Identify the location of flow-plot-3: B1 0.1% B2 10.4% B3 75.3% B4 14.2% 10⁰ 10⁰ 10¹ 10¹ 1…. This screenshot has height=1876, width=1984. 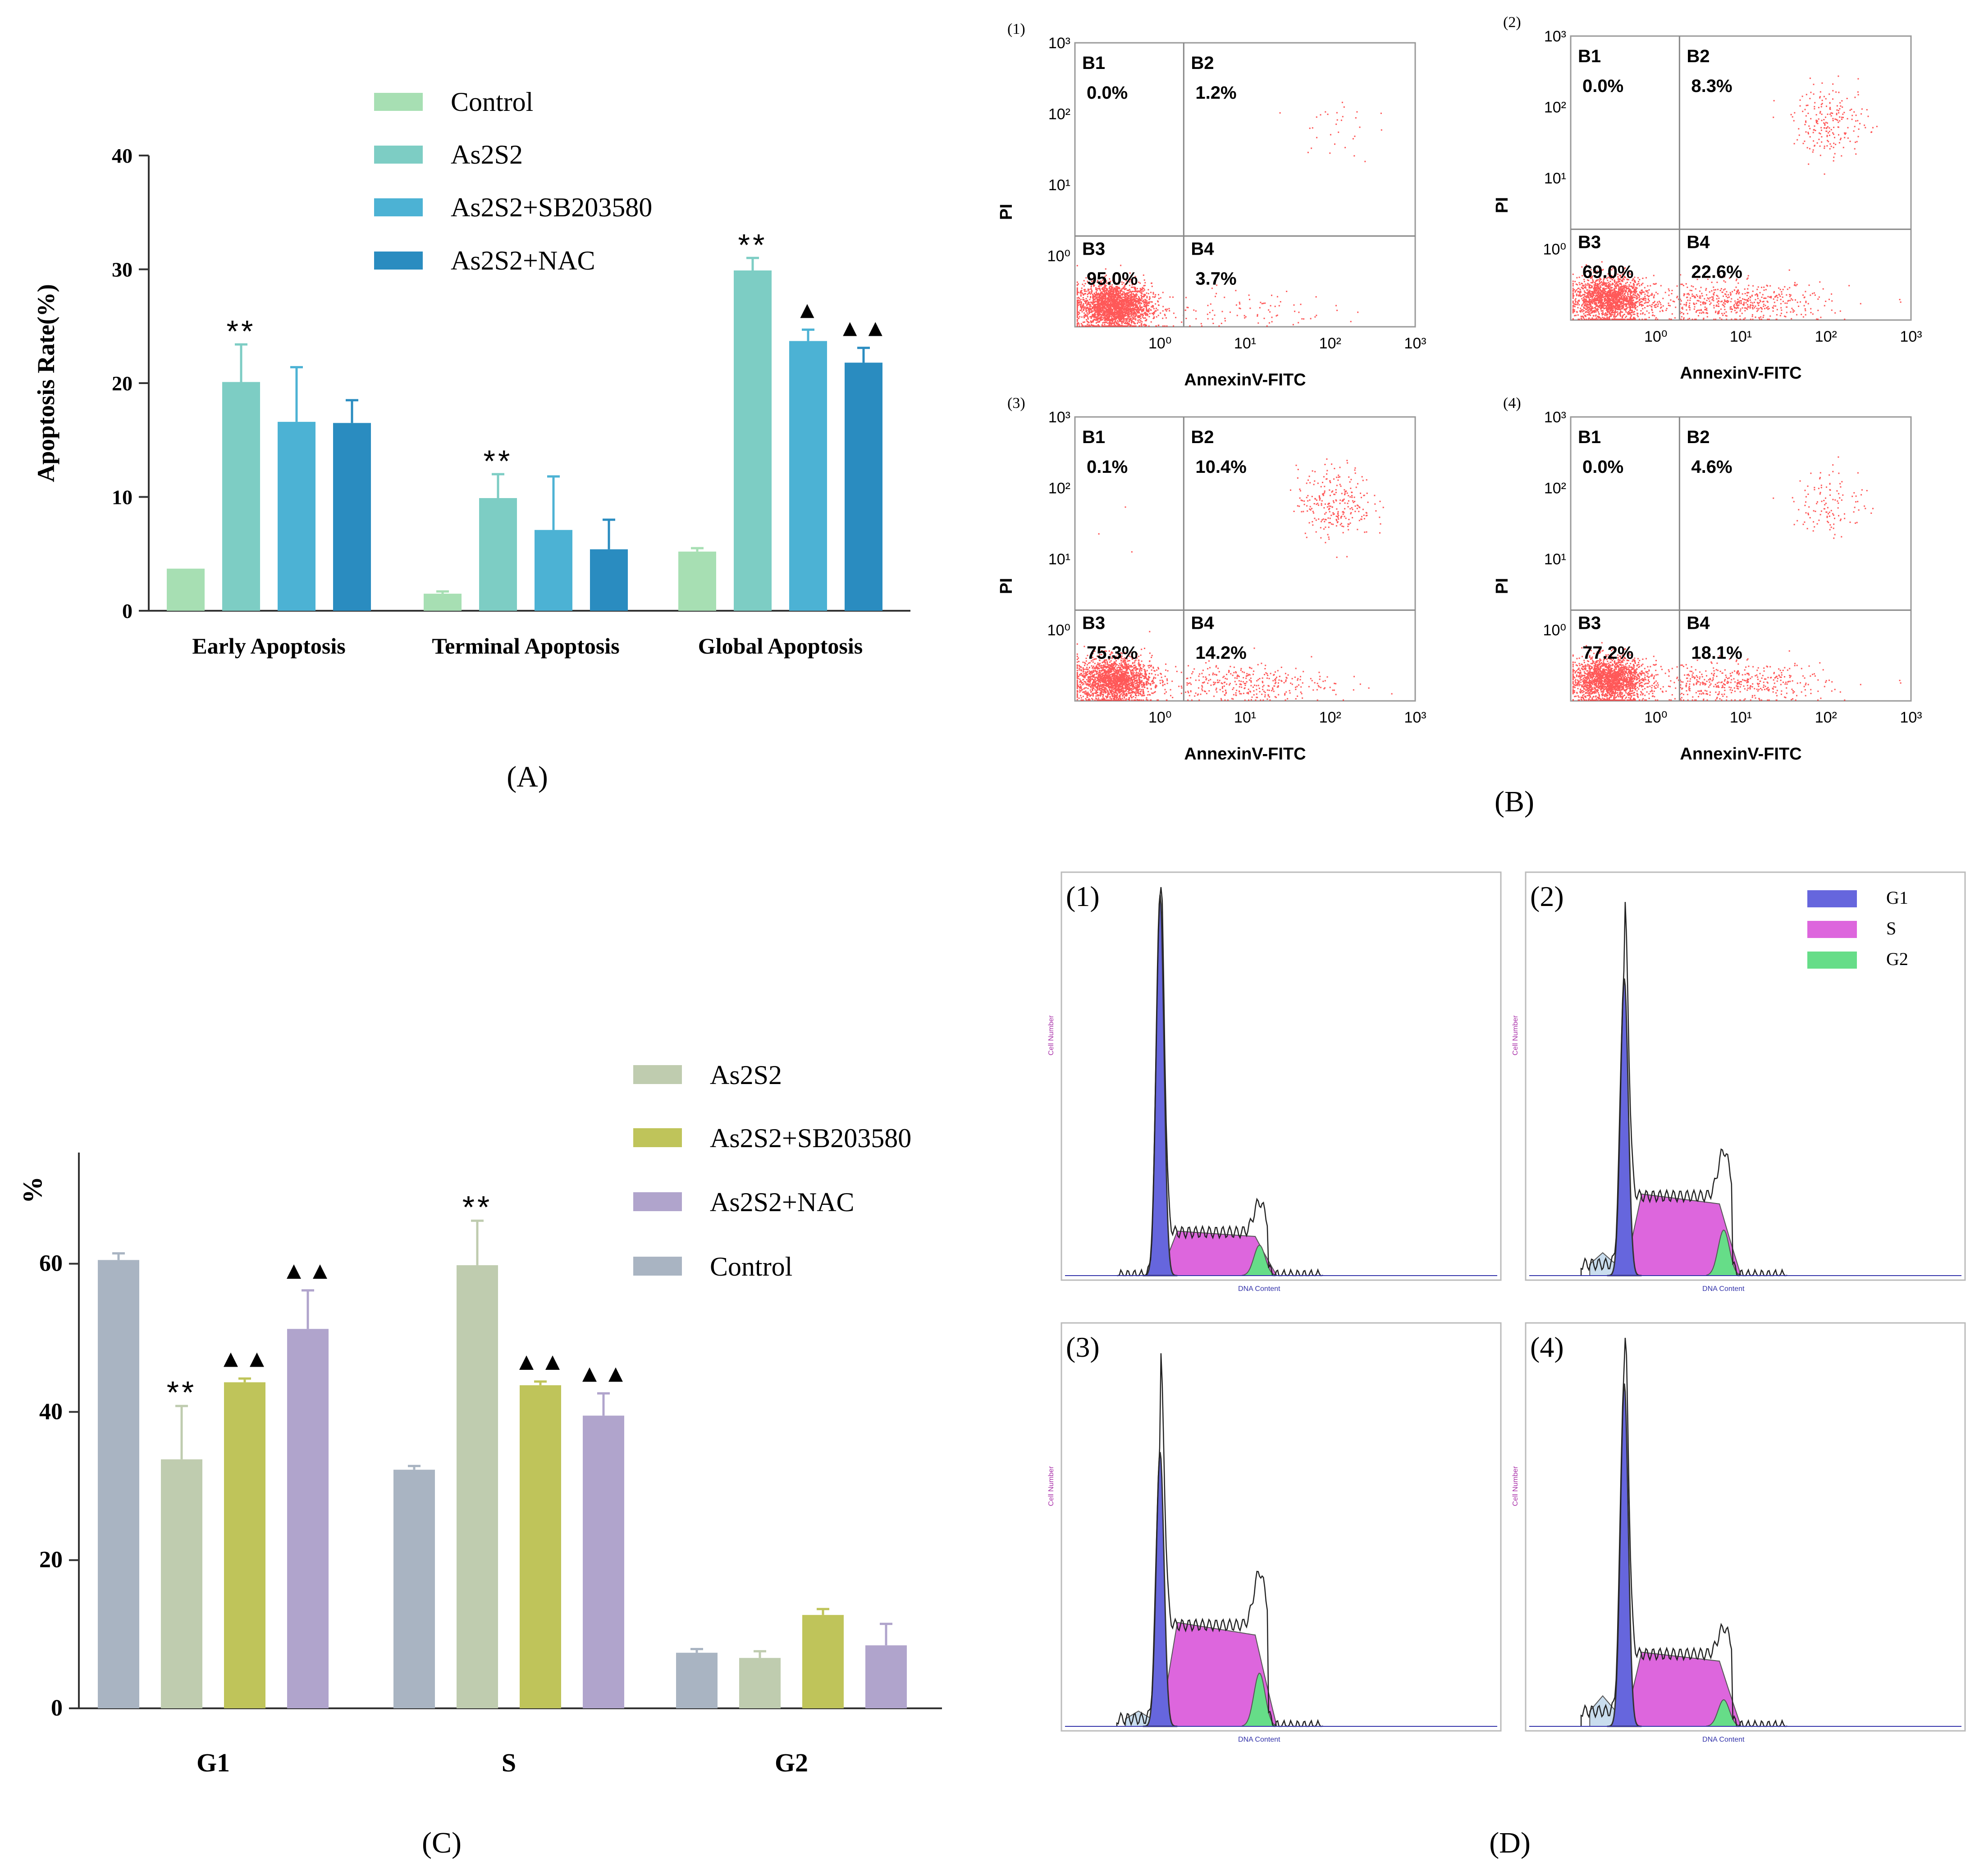
(1211, 579).